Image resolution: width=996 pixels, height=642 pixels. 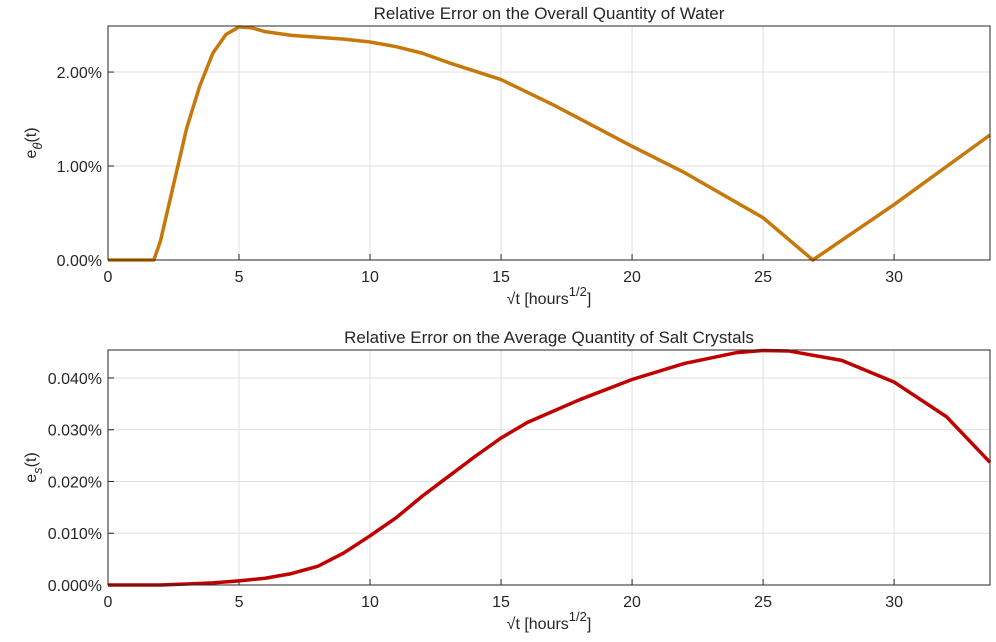 What do you see at coordinates (75, 431) in the screenshot?
I see `y-tick-label: 0.030%` at bounding box center [75, 431].